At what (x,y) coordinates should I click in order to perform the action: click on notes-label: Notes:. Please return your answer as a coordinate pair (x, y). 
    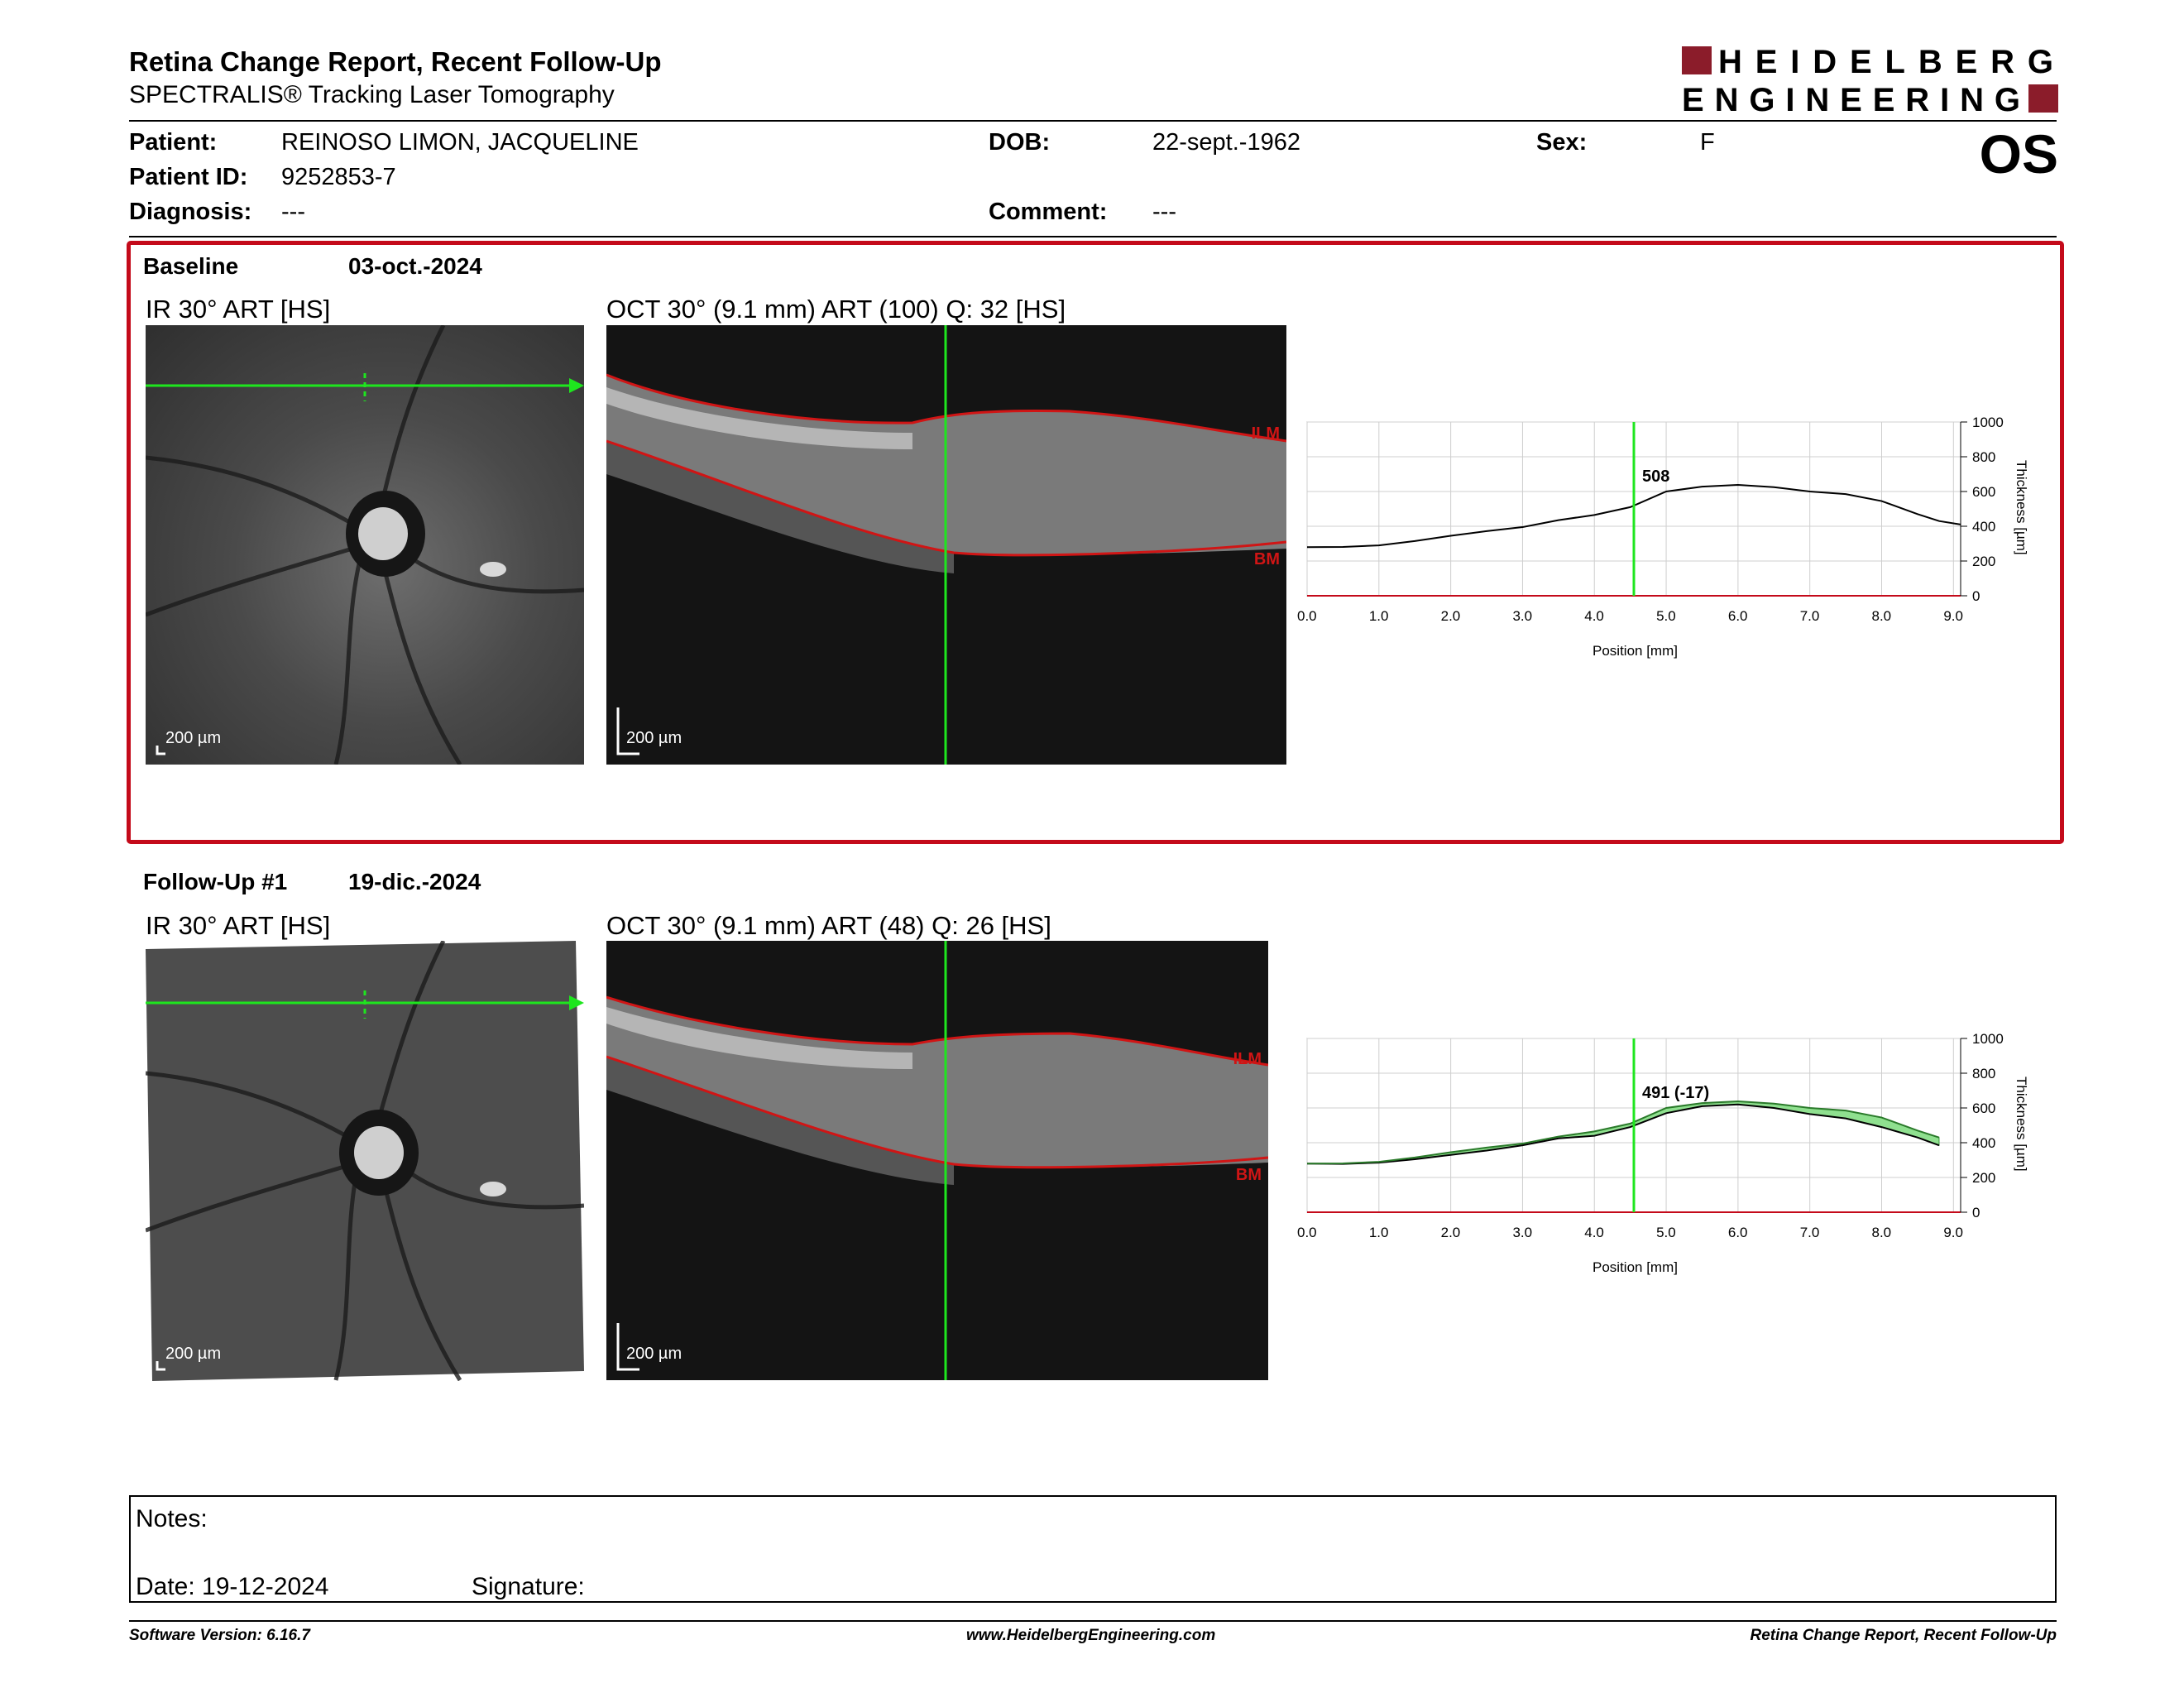
    Looking at the image, I should click on (172, 1518).